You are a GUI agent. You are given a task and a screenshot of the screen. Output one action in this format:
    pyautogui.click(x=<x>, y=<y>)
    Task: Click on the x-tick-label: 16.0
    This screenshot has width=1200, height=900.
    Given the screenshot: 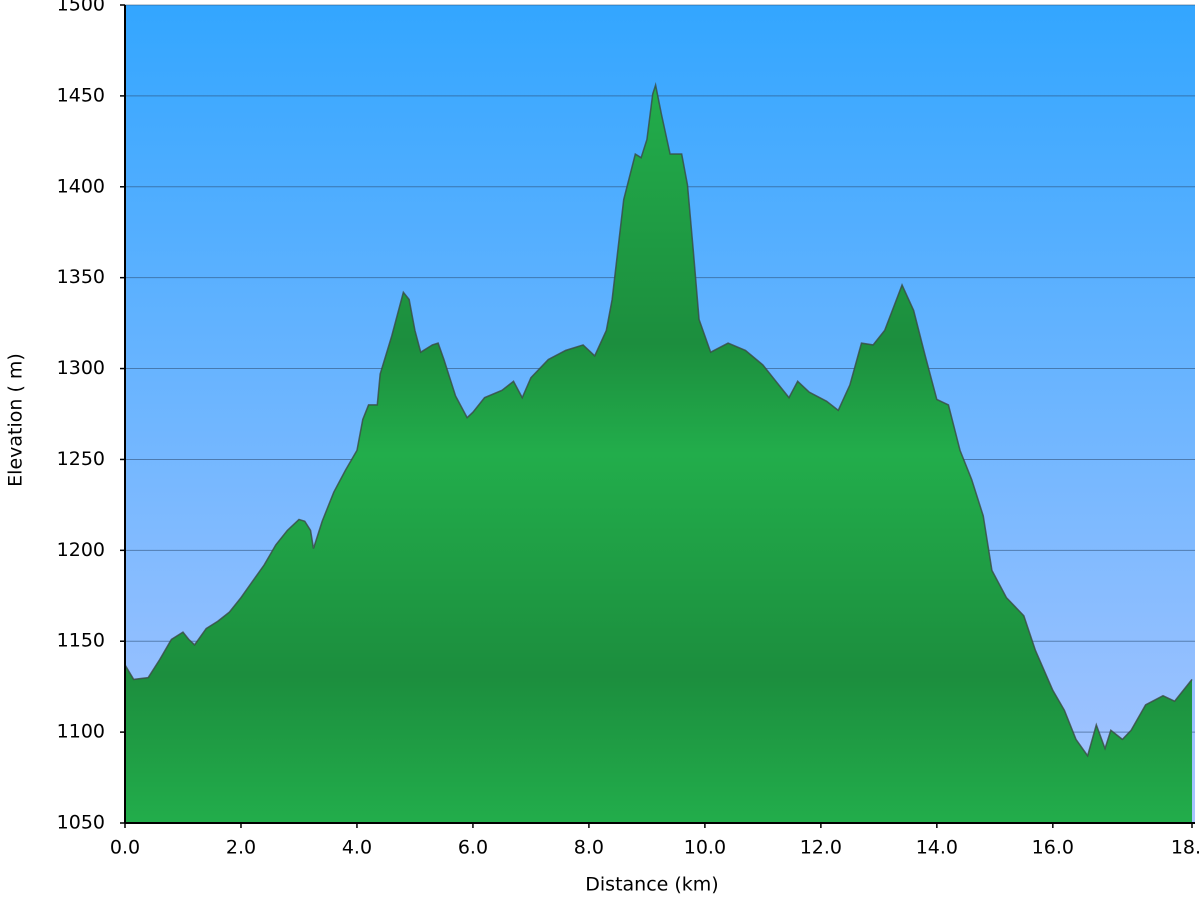 What is the action you would take?
    pyautogui.click(x=1053, y=848)
    